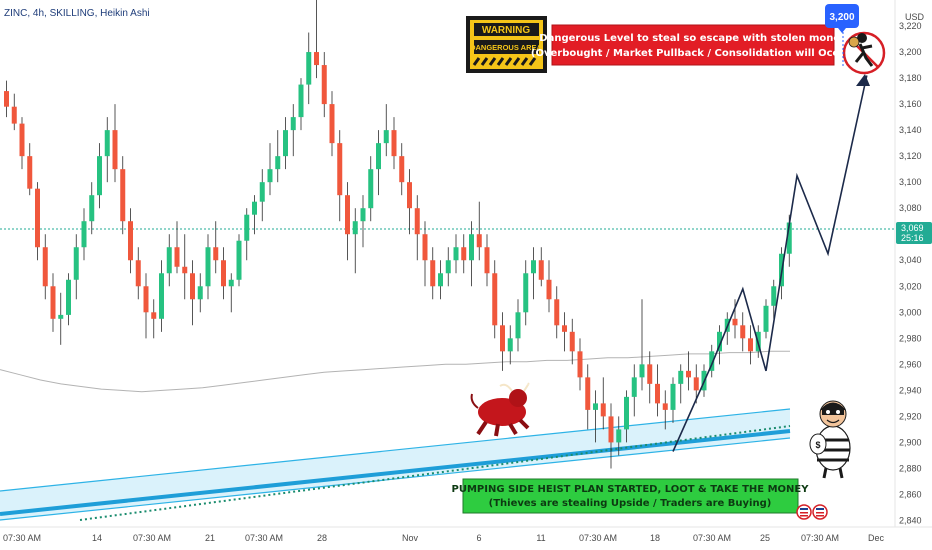 This screenshot has width=932, height=550. I want to click on price-tick-label: 3,120, so click(910, 156).